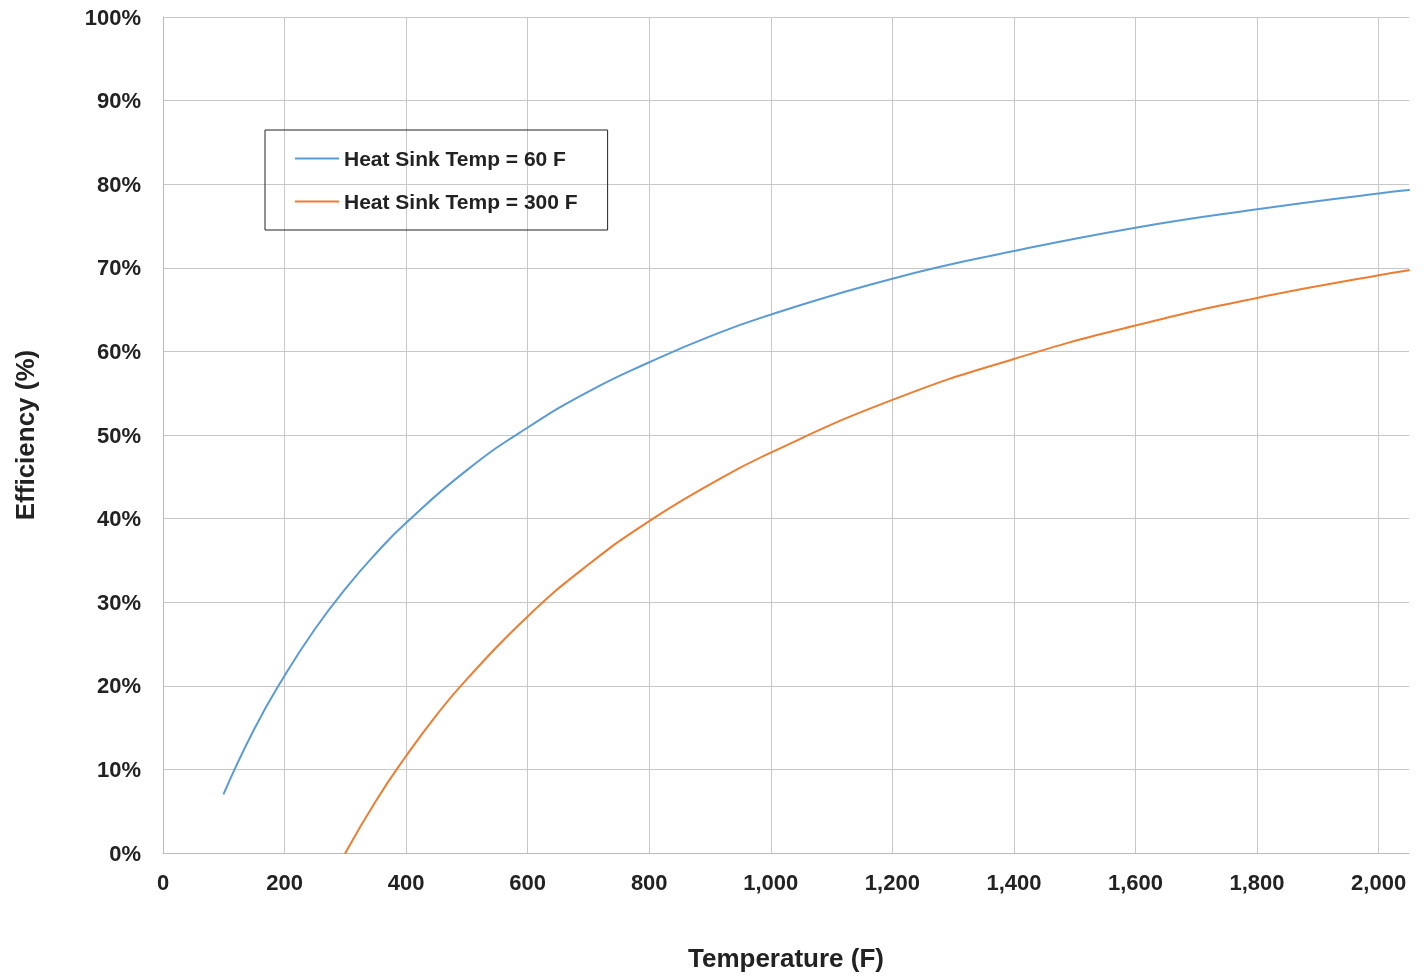 The width and height of the screenshot is (1426, 977). What do you see at coordinates (118, 519) in the screenshot?
I see `y-tick-label: 40%` at bounding box center [118, 519].